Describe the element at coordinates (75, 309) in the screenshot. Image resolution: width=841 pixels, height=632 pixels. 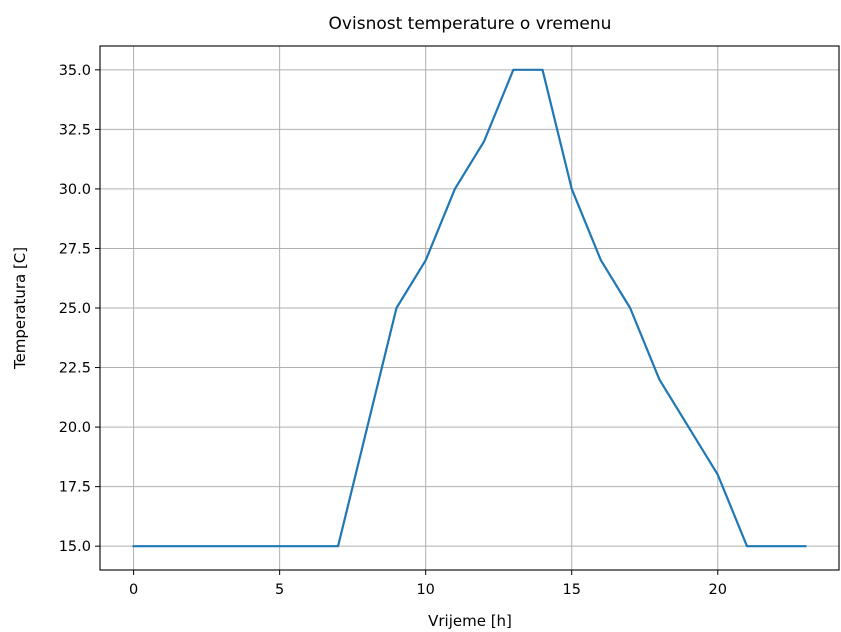
I see `y-tick-label: 25.0` at that location.